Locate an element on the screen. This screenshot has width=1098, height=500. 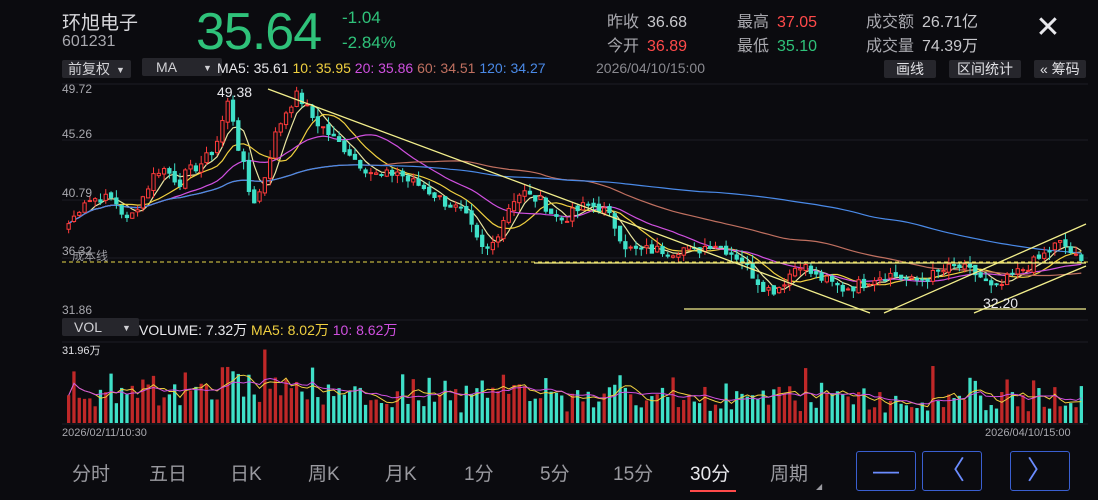
ma20-value: 20: 35.86 is located at coordinates (384, 68).